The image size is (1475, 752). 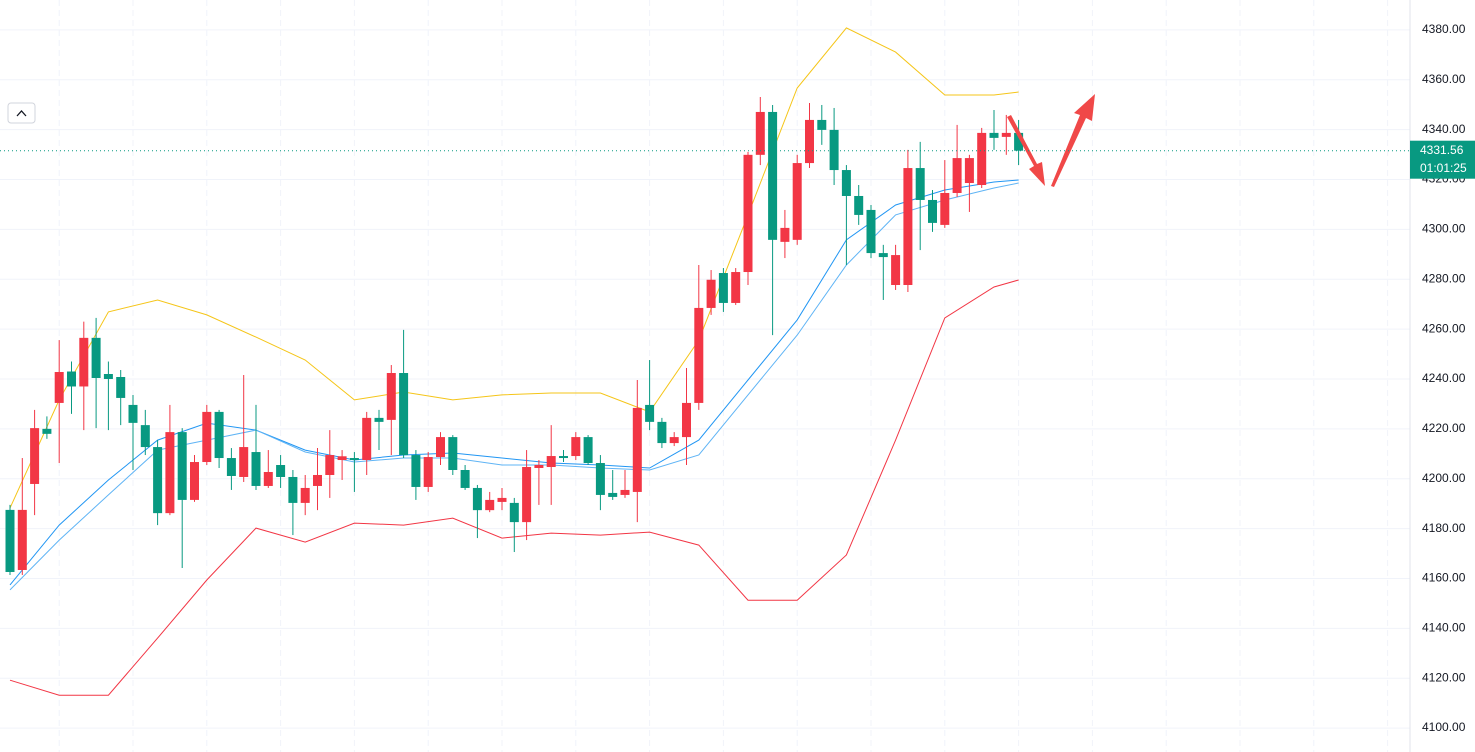 I want to click on y-tick-label: 4140.00, so click(x=1444, y=628).